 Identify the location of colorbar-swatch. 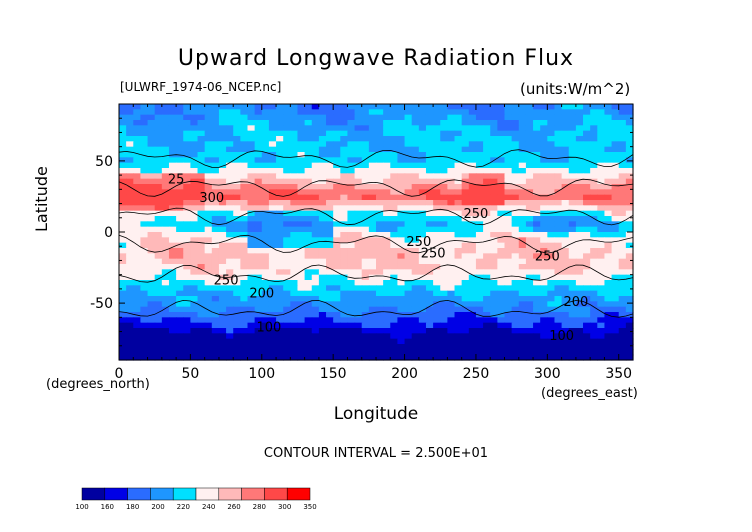
(276, 494).